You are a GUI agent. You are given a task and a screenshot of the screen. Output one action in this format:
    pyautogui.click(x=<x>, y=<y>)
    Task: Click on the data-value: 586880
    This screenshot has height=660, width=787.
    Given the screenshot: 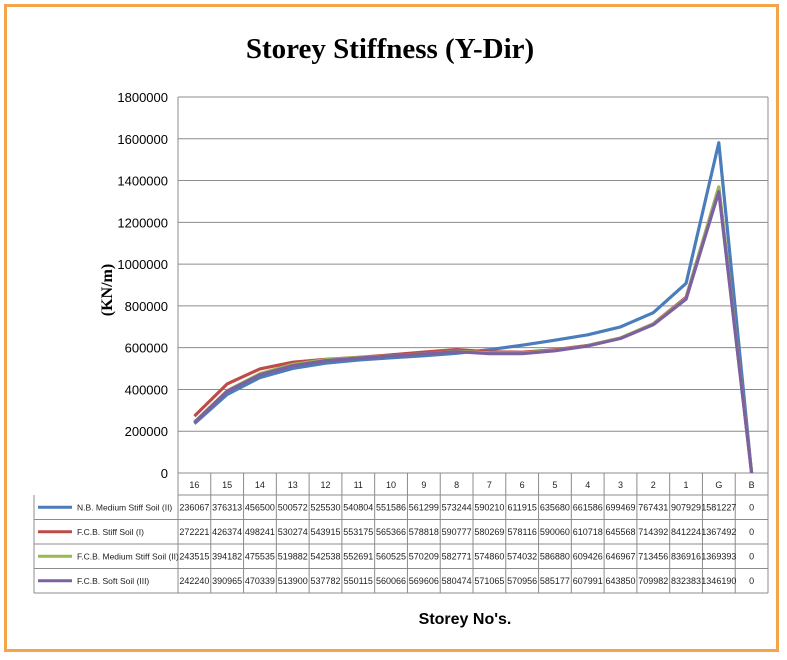 What is the action you would take?
    pyautogui.click(x=555, y=556)
    